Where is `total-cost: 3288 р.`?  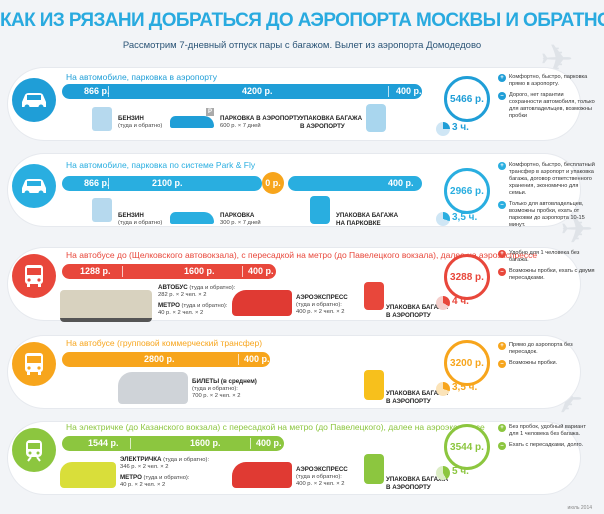 total-cost: 3288 р. is located at coordinates (467, 277).